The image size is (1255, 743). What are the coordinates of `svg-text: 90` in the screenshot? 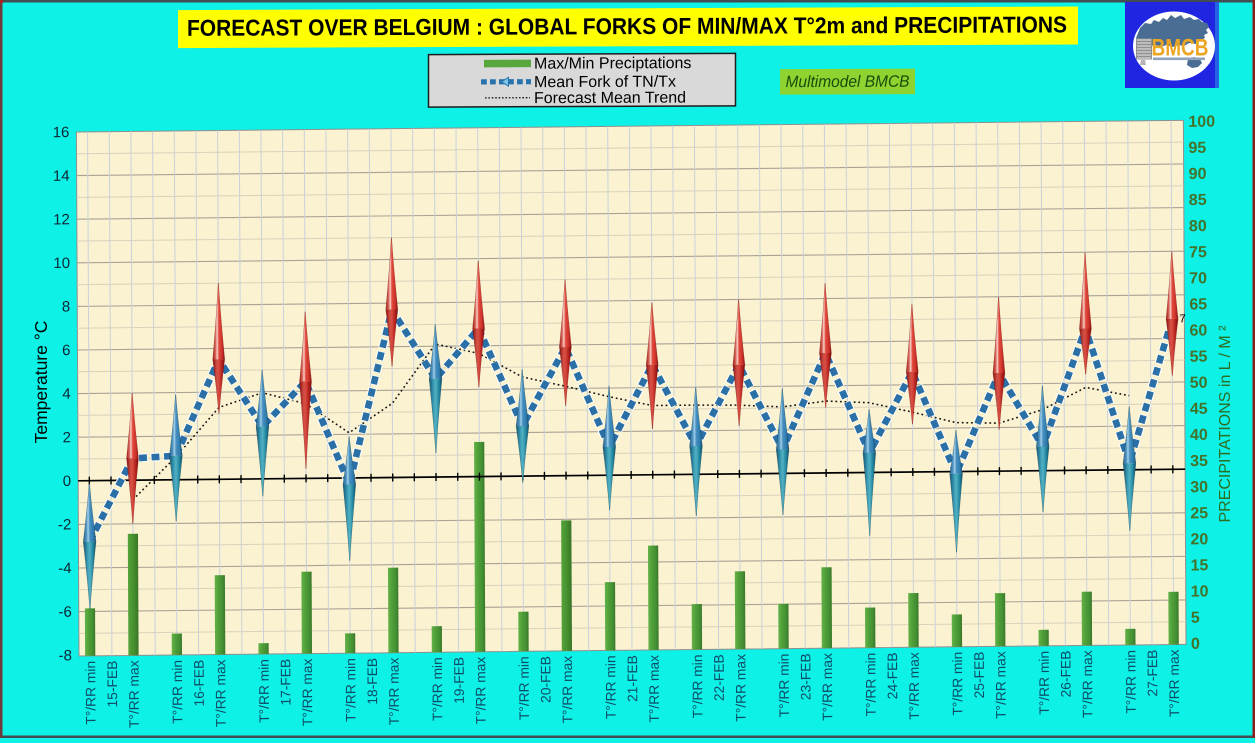 It's located at (1198, 174).